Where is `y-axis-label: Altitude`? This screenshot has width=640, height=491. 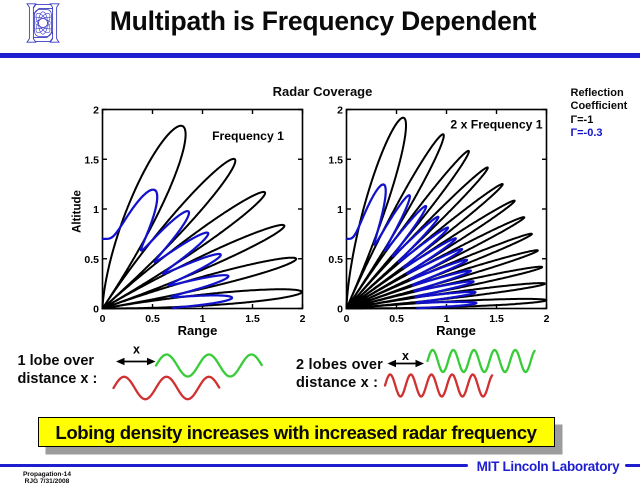
y-axis-label: Altitude is located at coordinates (78, 211).